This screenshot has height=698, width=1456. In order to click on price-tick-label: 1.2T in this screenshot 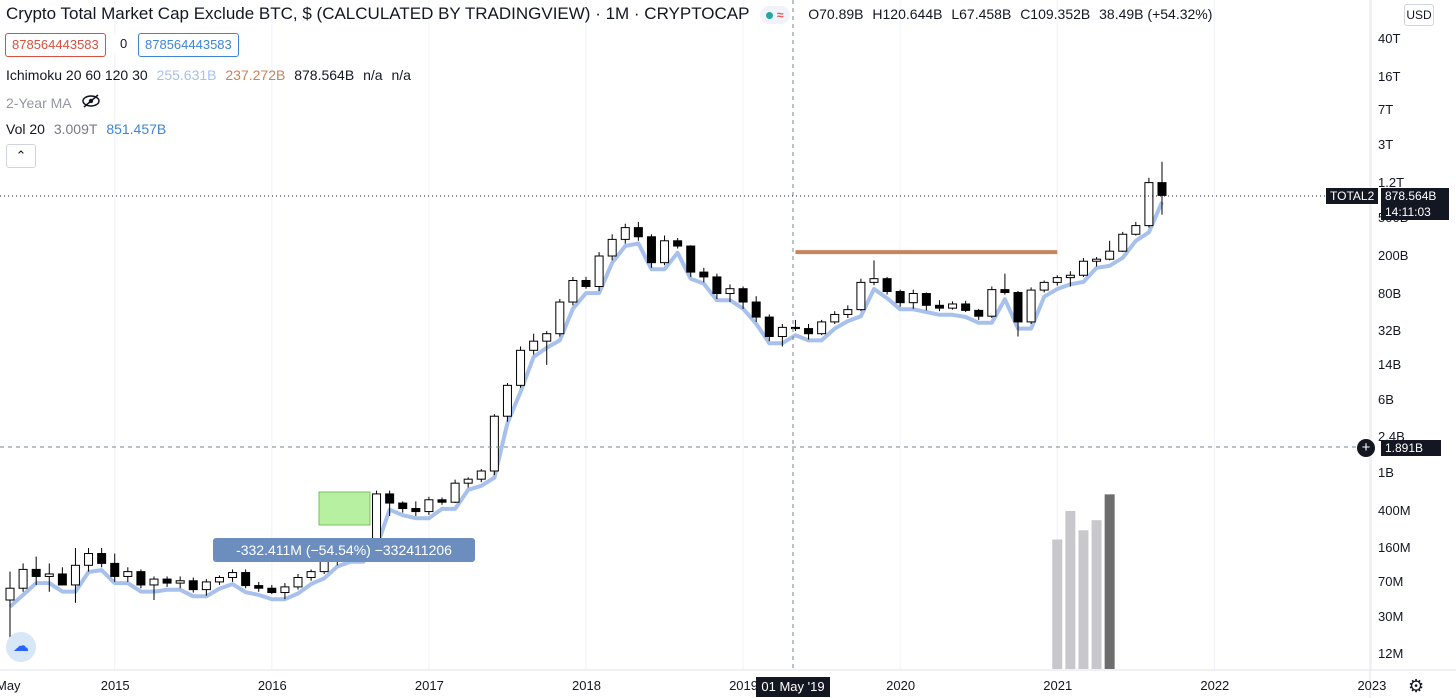, I will do `click(1391, 182)`.